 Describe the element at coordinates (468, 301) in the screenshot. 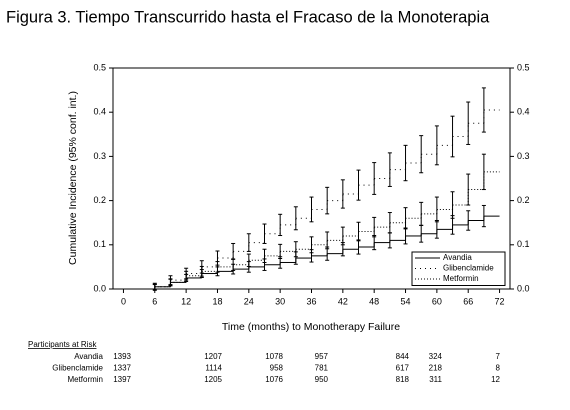

I see `x-tick-label: 66` at that location.